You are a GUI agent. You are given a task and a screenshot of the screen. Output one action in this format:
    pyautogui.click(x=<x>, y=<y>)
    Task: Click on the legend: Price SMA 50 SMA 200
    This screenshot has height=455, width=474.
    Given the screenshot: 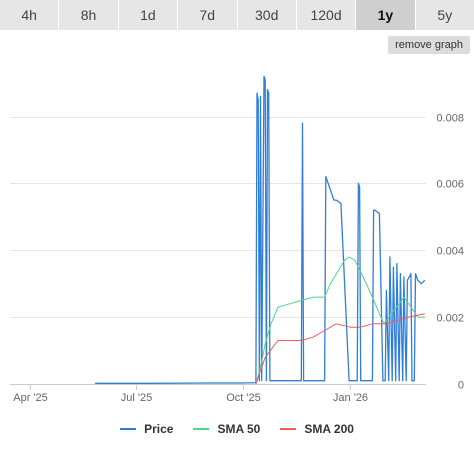 What is the action you would take?
    pyautogui.click(x=237, y=429)
    